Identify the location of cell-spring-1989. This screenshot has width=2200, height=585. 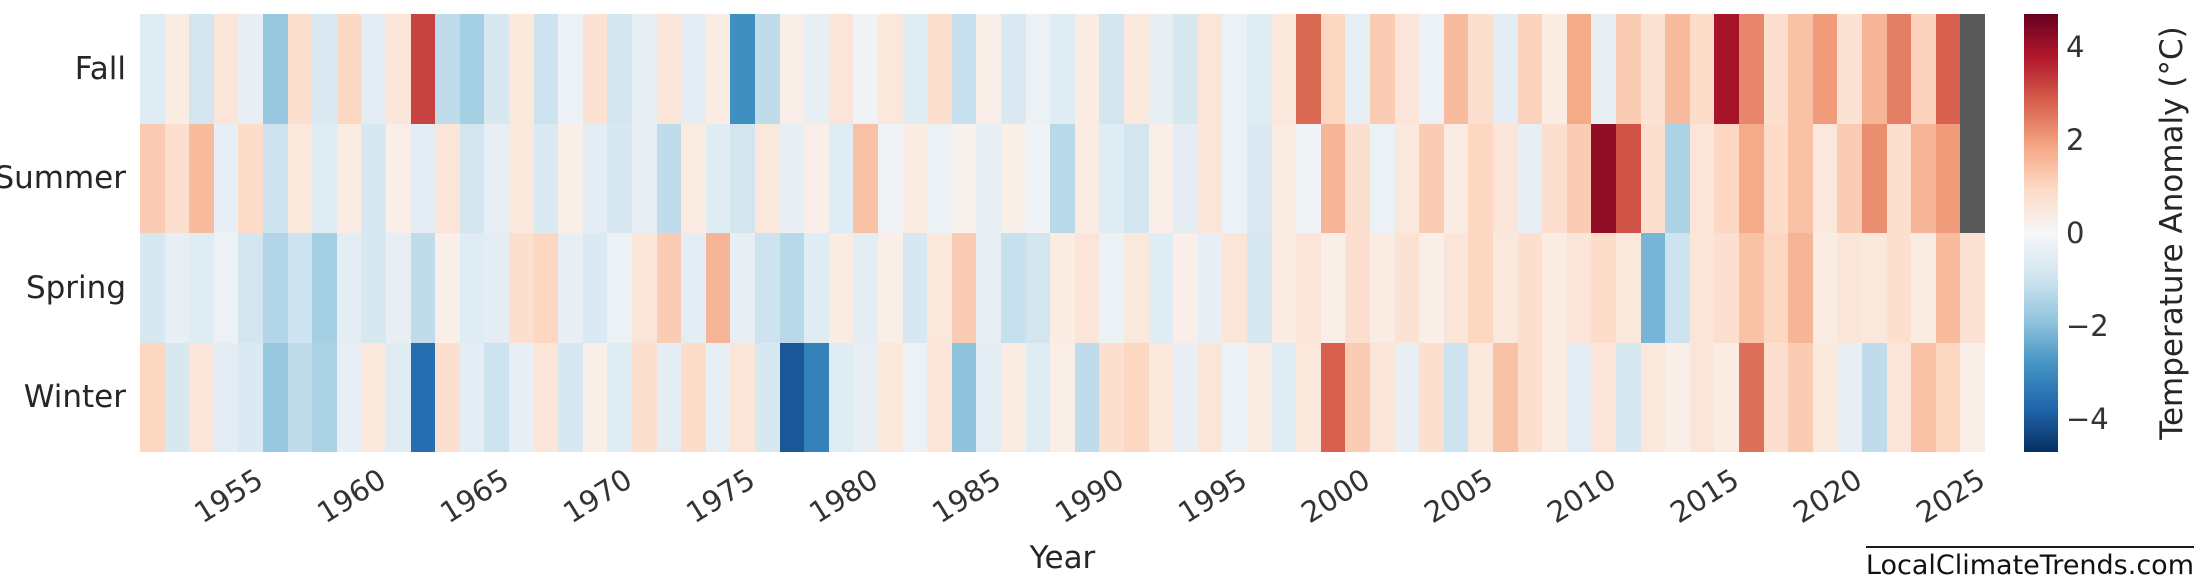
(1087, 288).